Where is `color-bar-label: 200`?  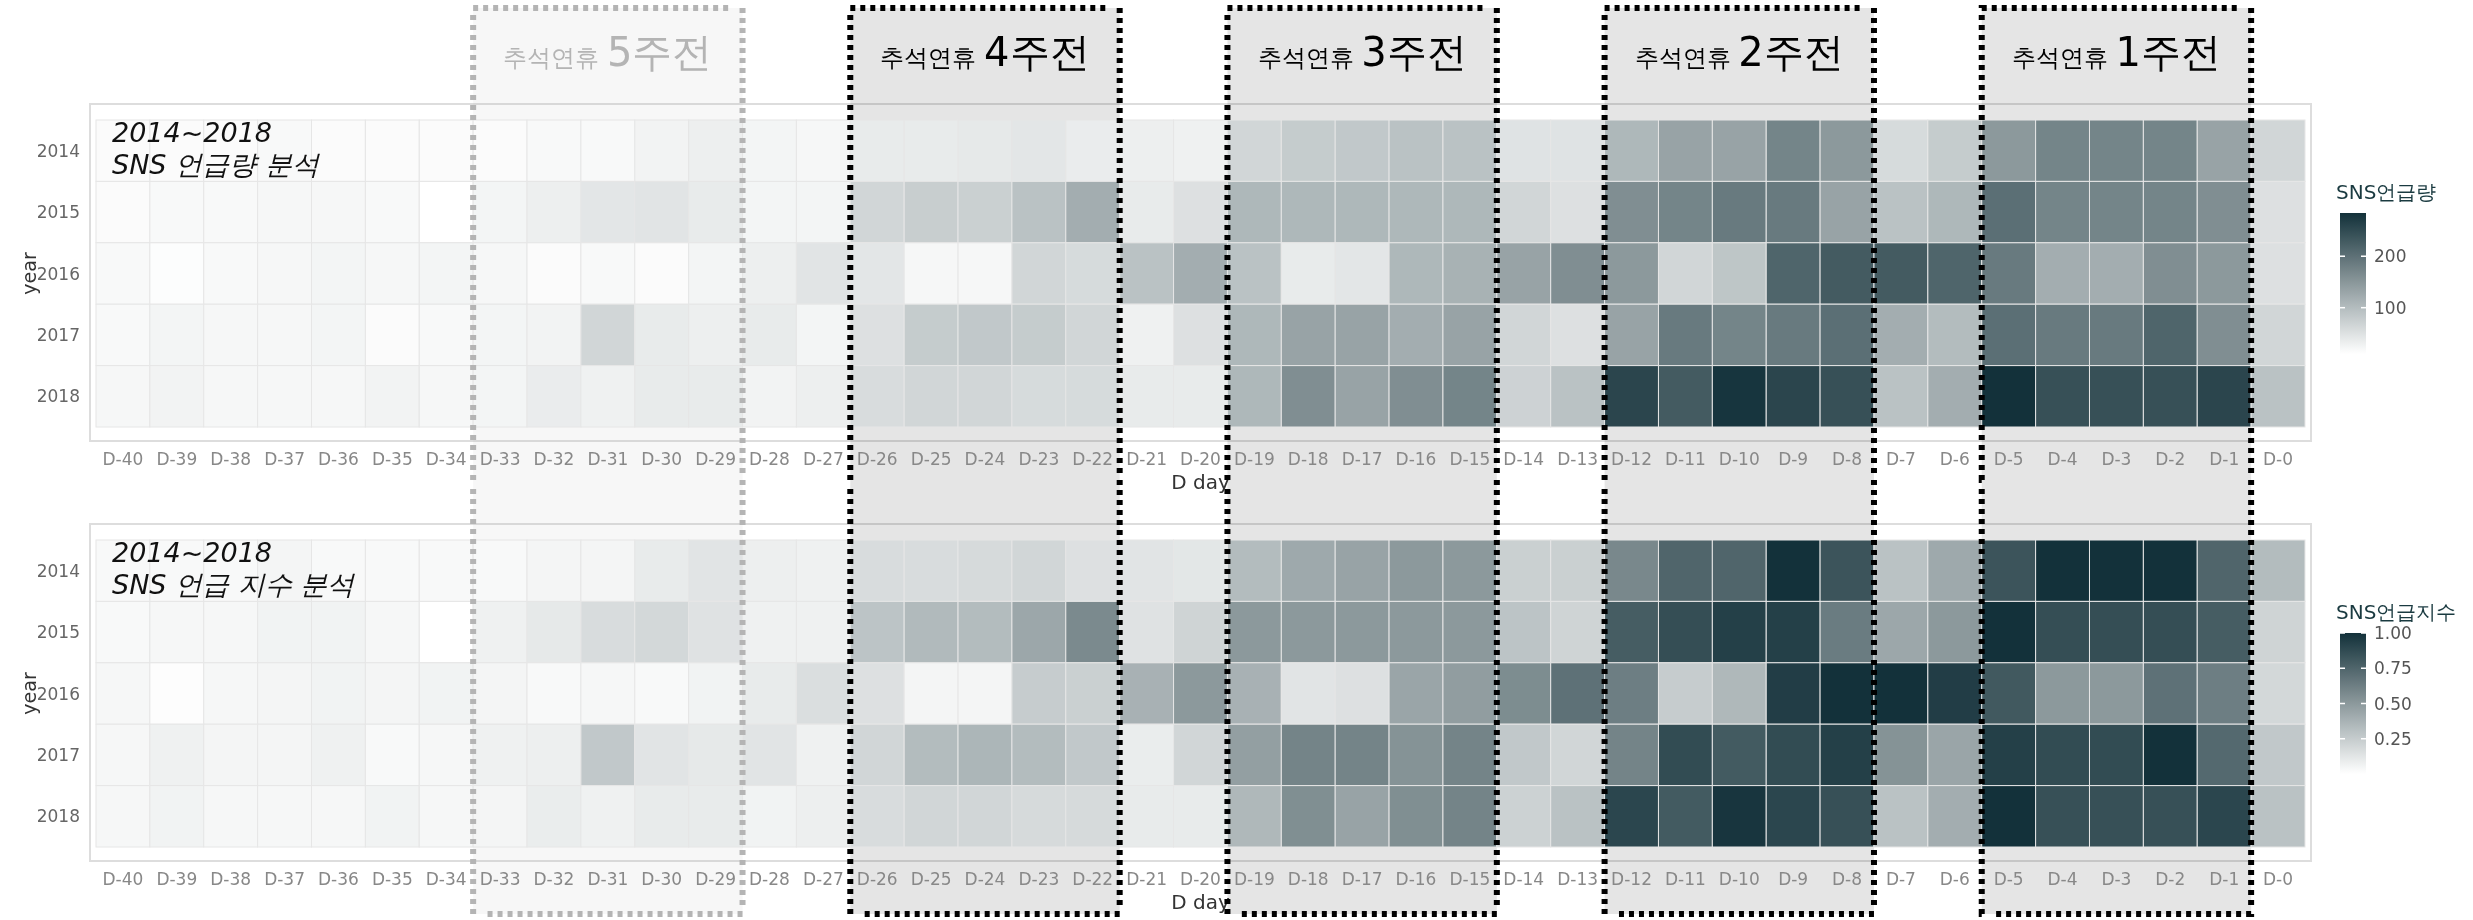 color-bar-label: 200 is located at coordinates (2390, 256).